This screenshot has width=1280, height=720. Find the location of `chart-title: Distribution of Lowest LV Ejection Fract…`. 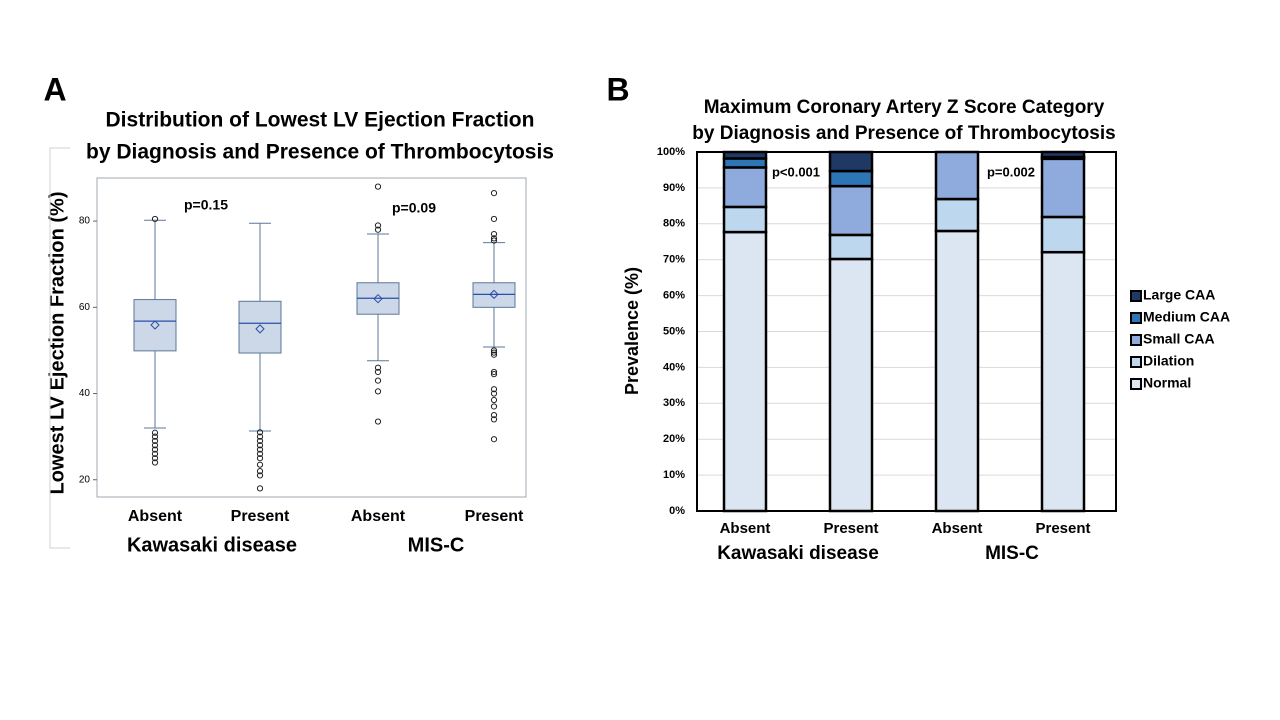

chart-title: Distribution of Lowest LV Ejection Fract… is located at coordinates (320, 120).